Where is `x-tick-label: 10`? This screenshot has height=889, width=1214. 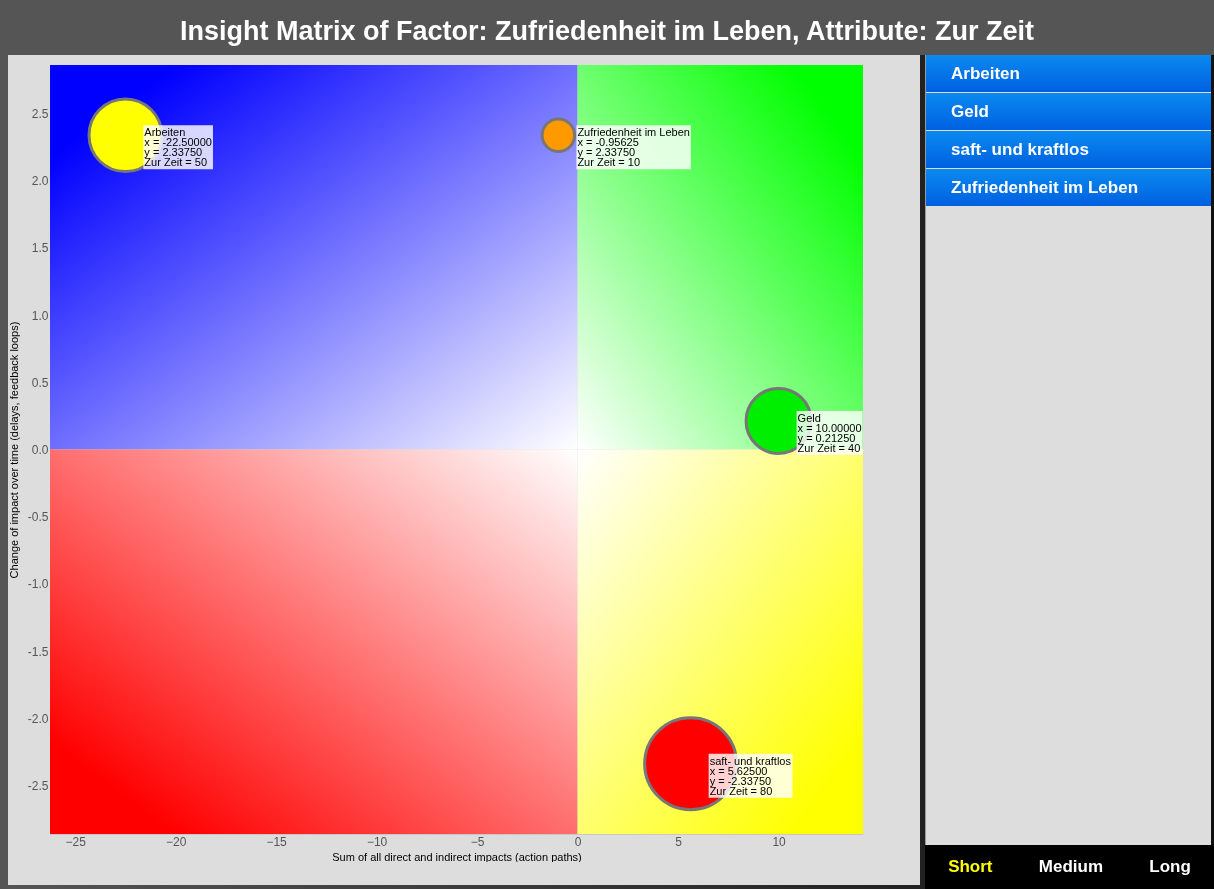
x-tick-label: 10 is located at coordinates (779, 841).